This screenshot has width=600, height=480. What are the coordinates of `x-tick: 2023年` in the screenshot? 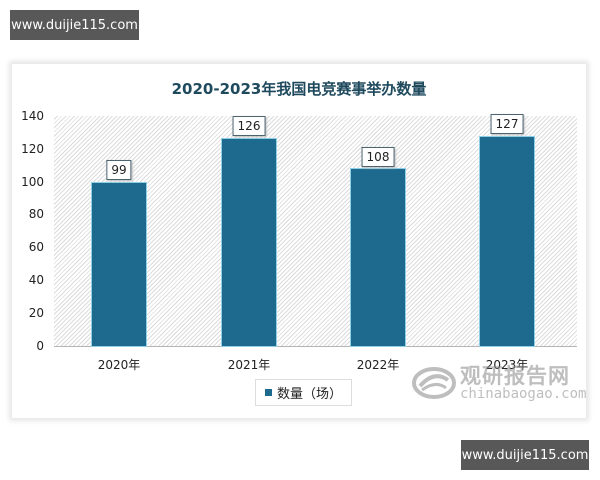 It's located at (507, 365).